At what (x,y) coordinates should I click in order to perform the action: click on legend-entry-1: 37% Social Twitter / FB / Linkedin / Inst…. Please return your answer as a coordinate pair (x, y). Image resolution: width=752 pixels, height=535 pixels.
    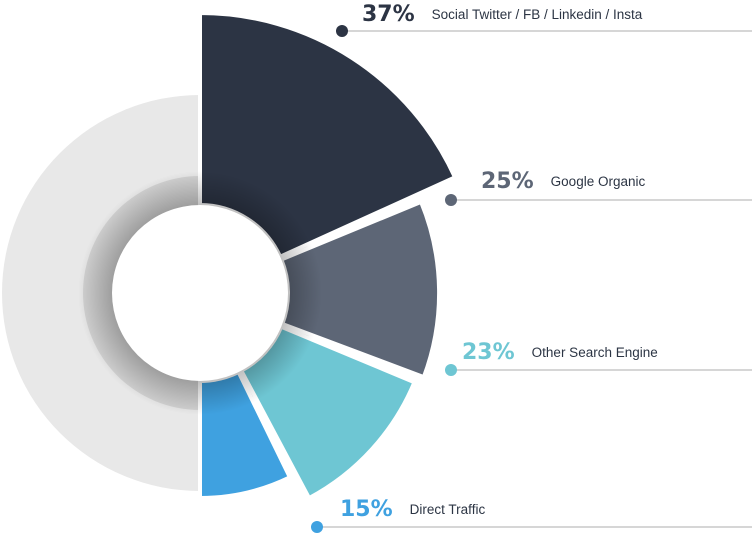
    Looking at the image, I should click on (544, 19).